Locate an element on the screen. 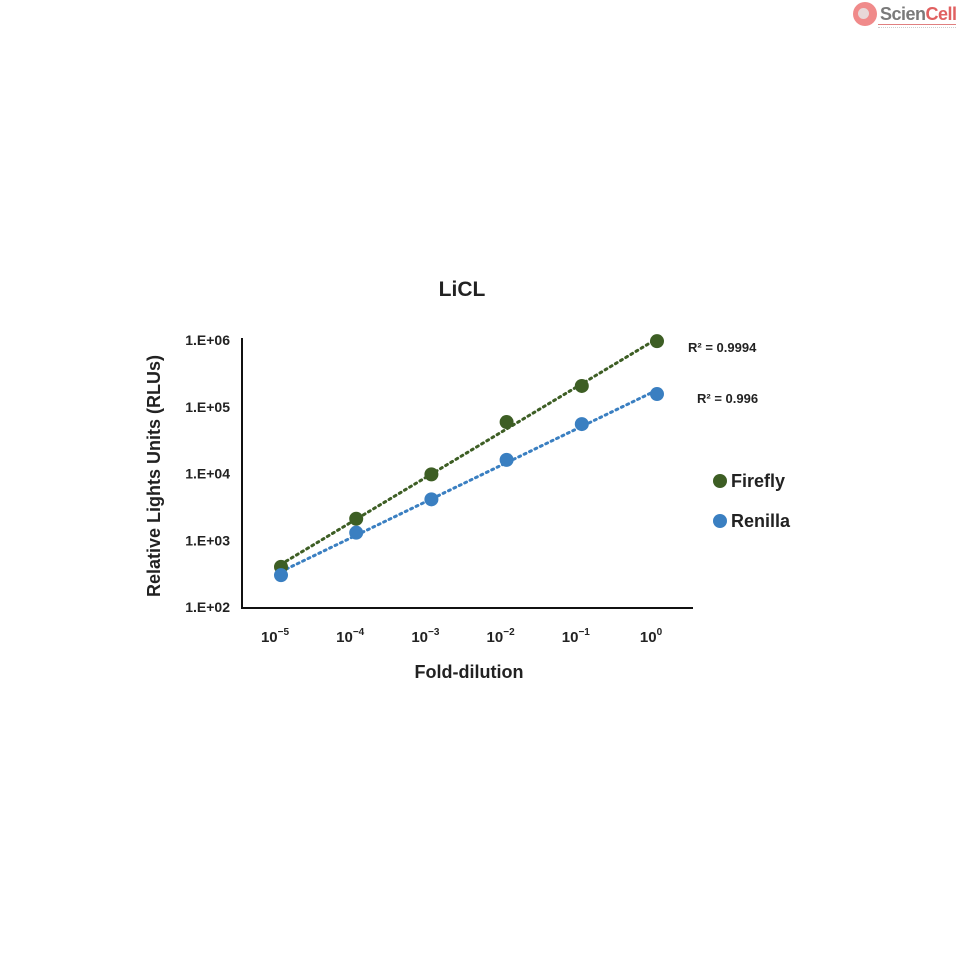  x-tick-label: 10⁻² is located at coordinates (501, 636).